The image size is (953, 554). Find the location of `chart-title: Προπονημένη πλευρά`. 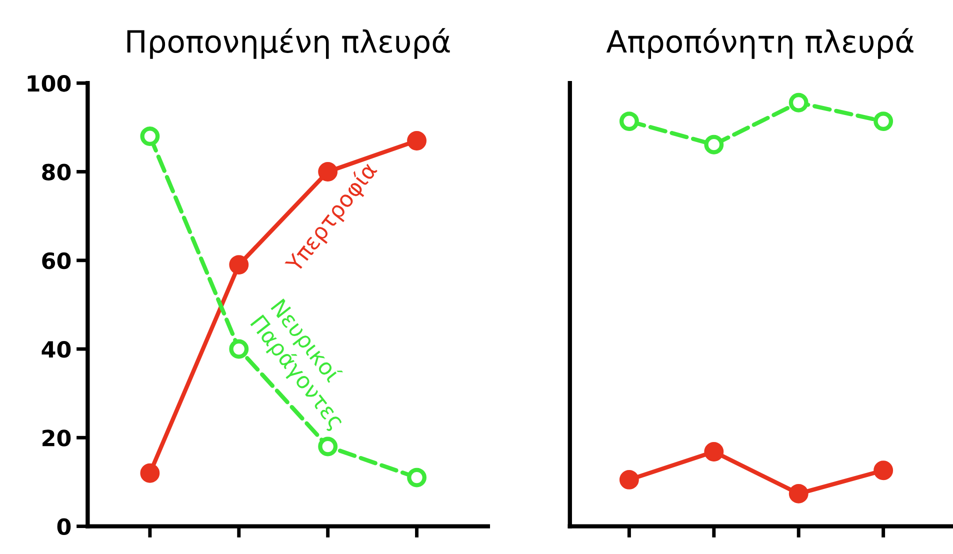

chart-title: Προπονημένη πλευρά is located at coordinates (288, 43).